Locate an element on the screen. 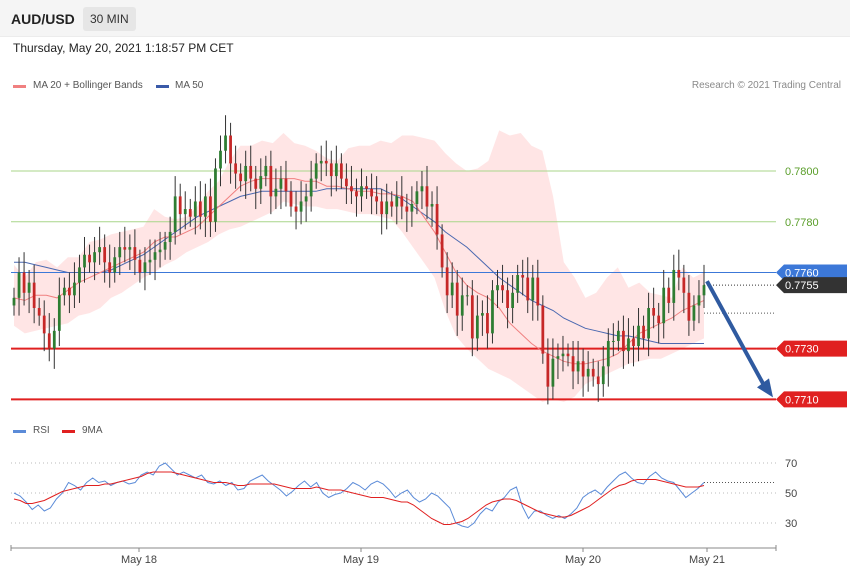  ma9-legend: 9MA is located at coordinates (92, 430).